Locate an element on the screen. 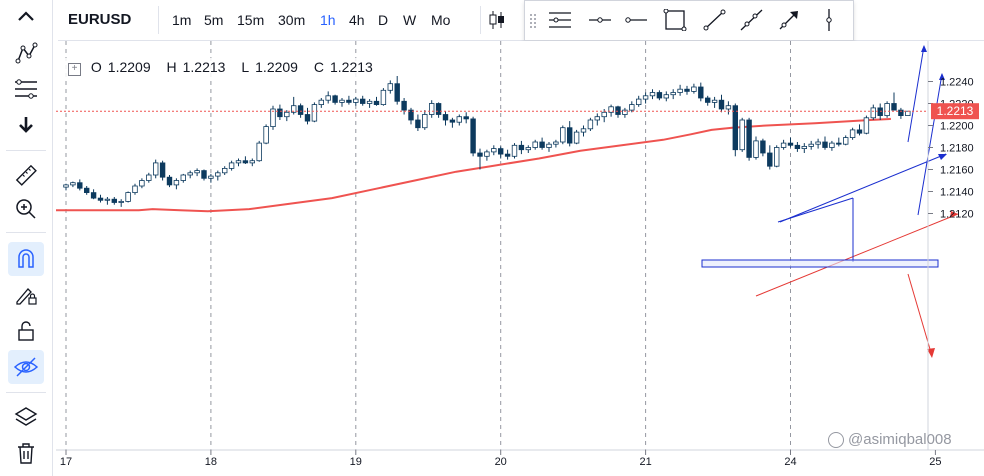 This screenshot has width=984, height=476. timeframe-5m: 5m is located at coordinates (214, 20).